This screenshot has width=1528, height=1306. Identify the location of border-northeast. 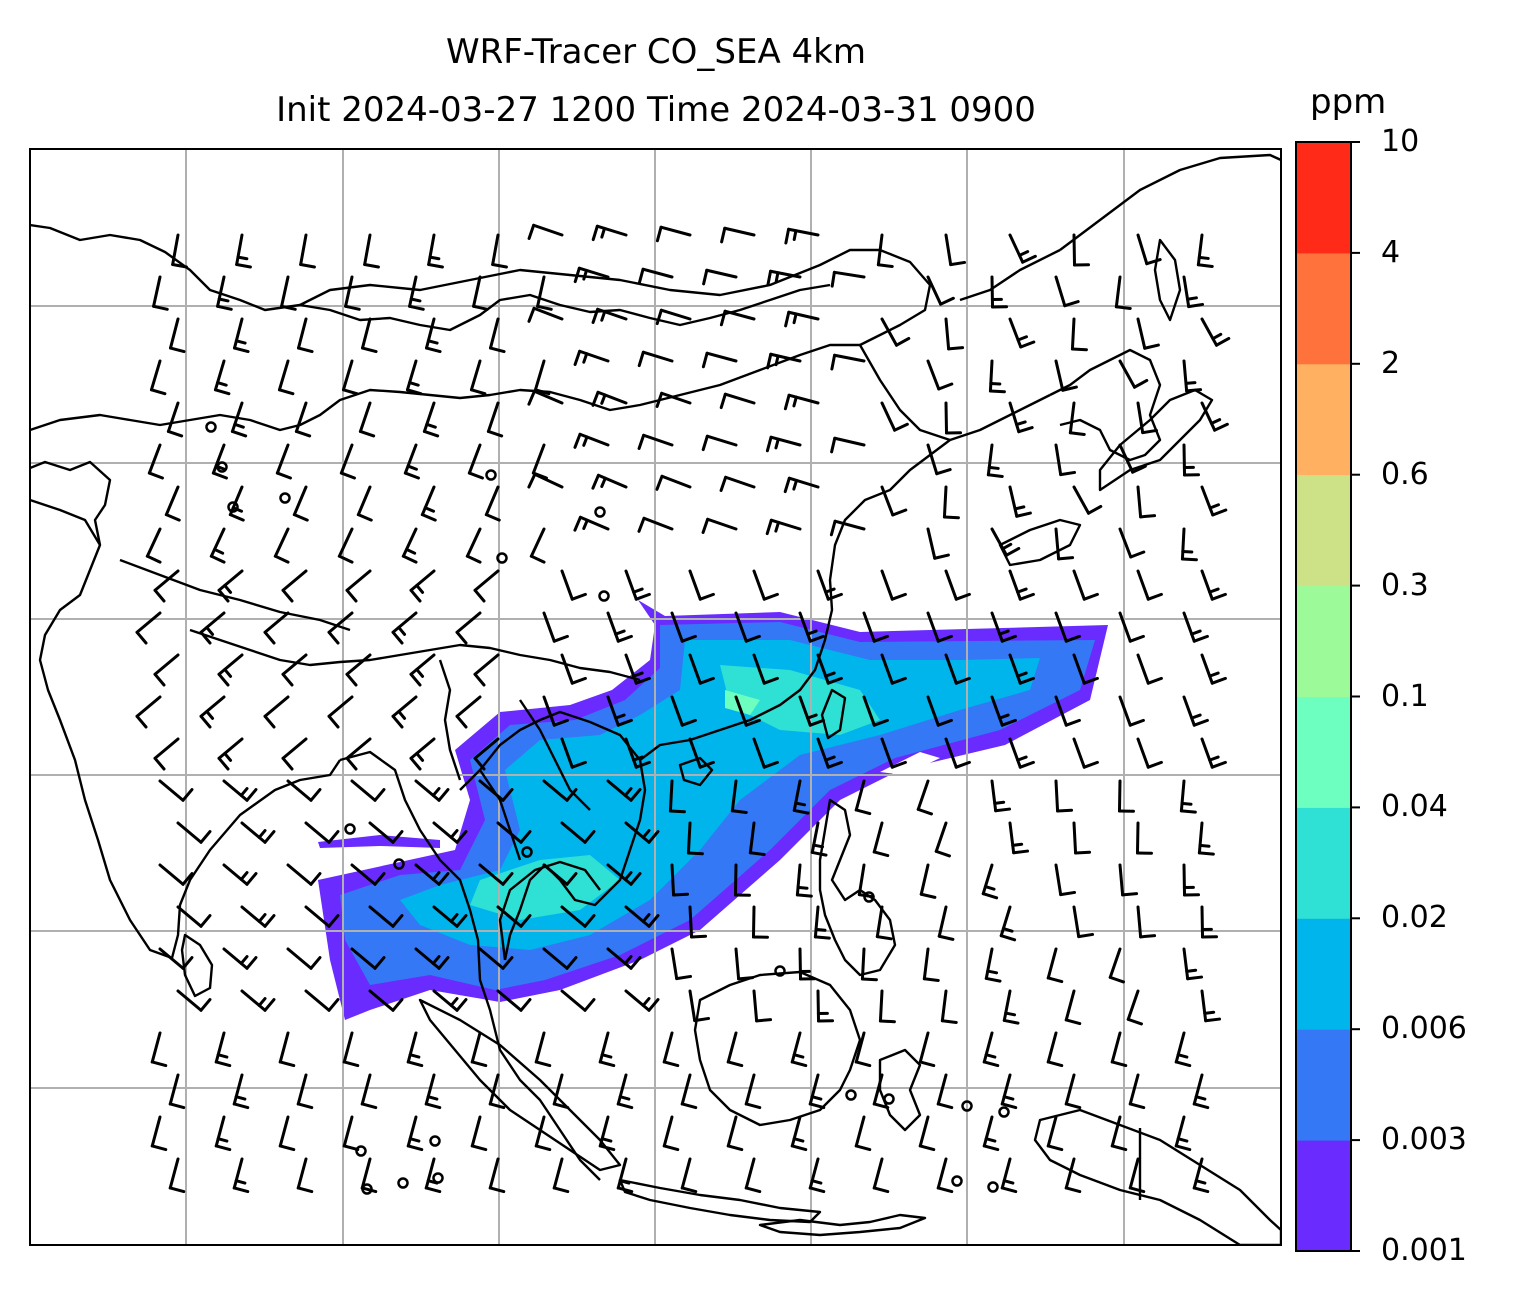
(904, 393).